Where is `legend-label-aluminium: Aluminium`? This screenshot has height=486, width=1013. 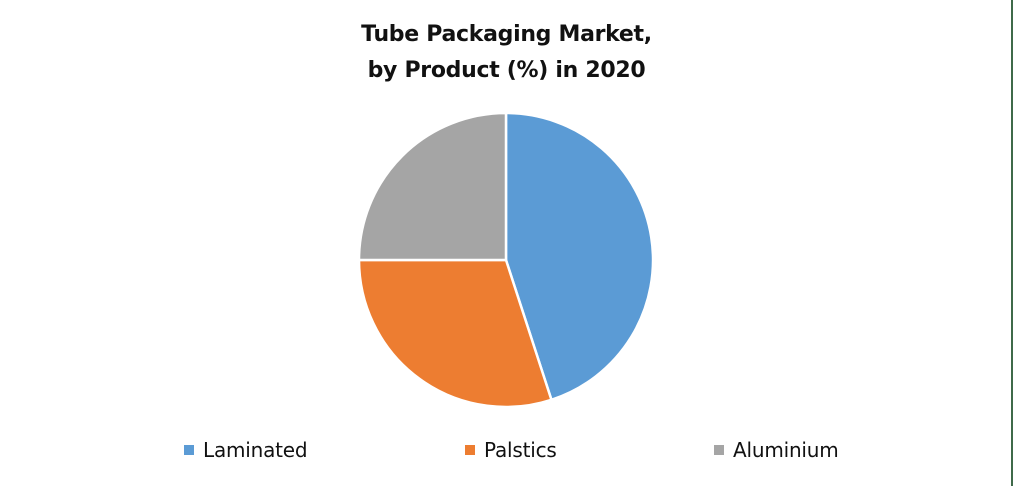 legend-label-aluminium: Aluminium is located at coordinates (786, 450).